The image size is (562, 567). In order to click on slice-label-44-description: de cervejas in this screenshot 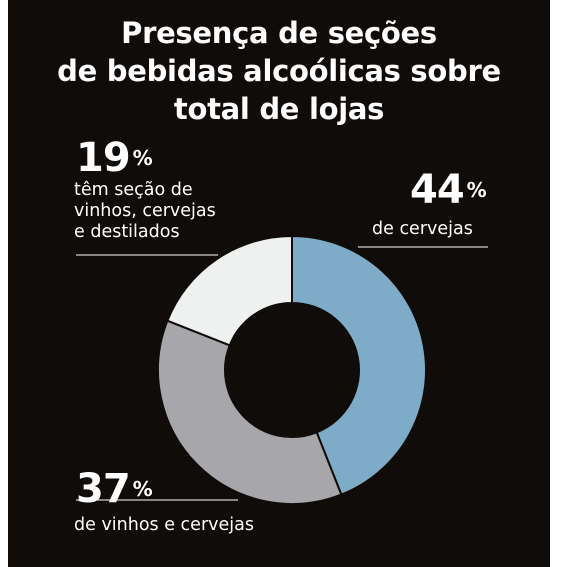, I will do `click(422, 229)`.